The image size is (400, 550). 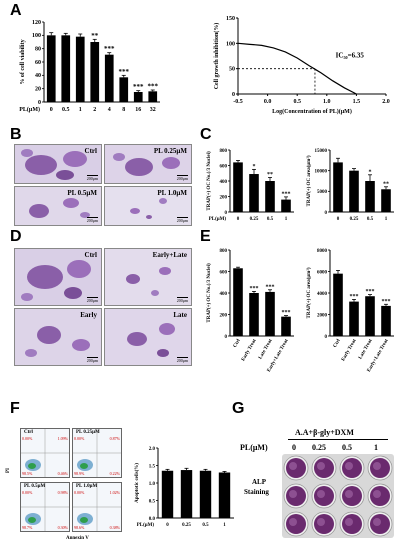 What do you see at coordinates (205, 236) in the screenshot?
I see `panel-letter-e: E` at bounding box center [205, 236].